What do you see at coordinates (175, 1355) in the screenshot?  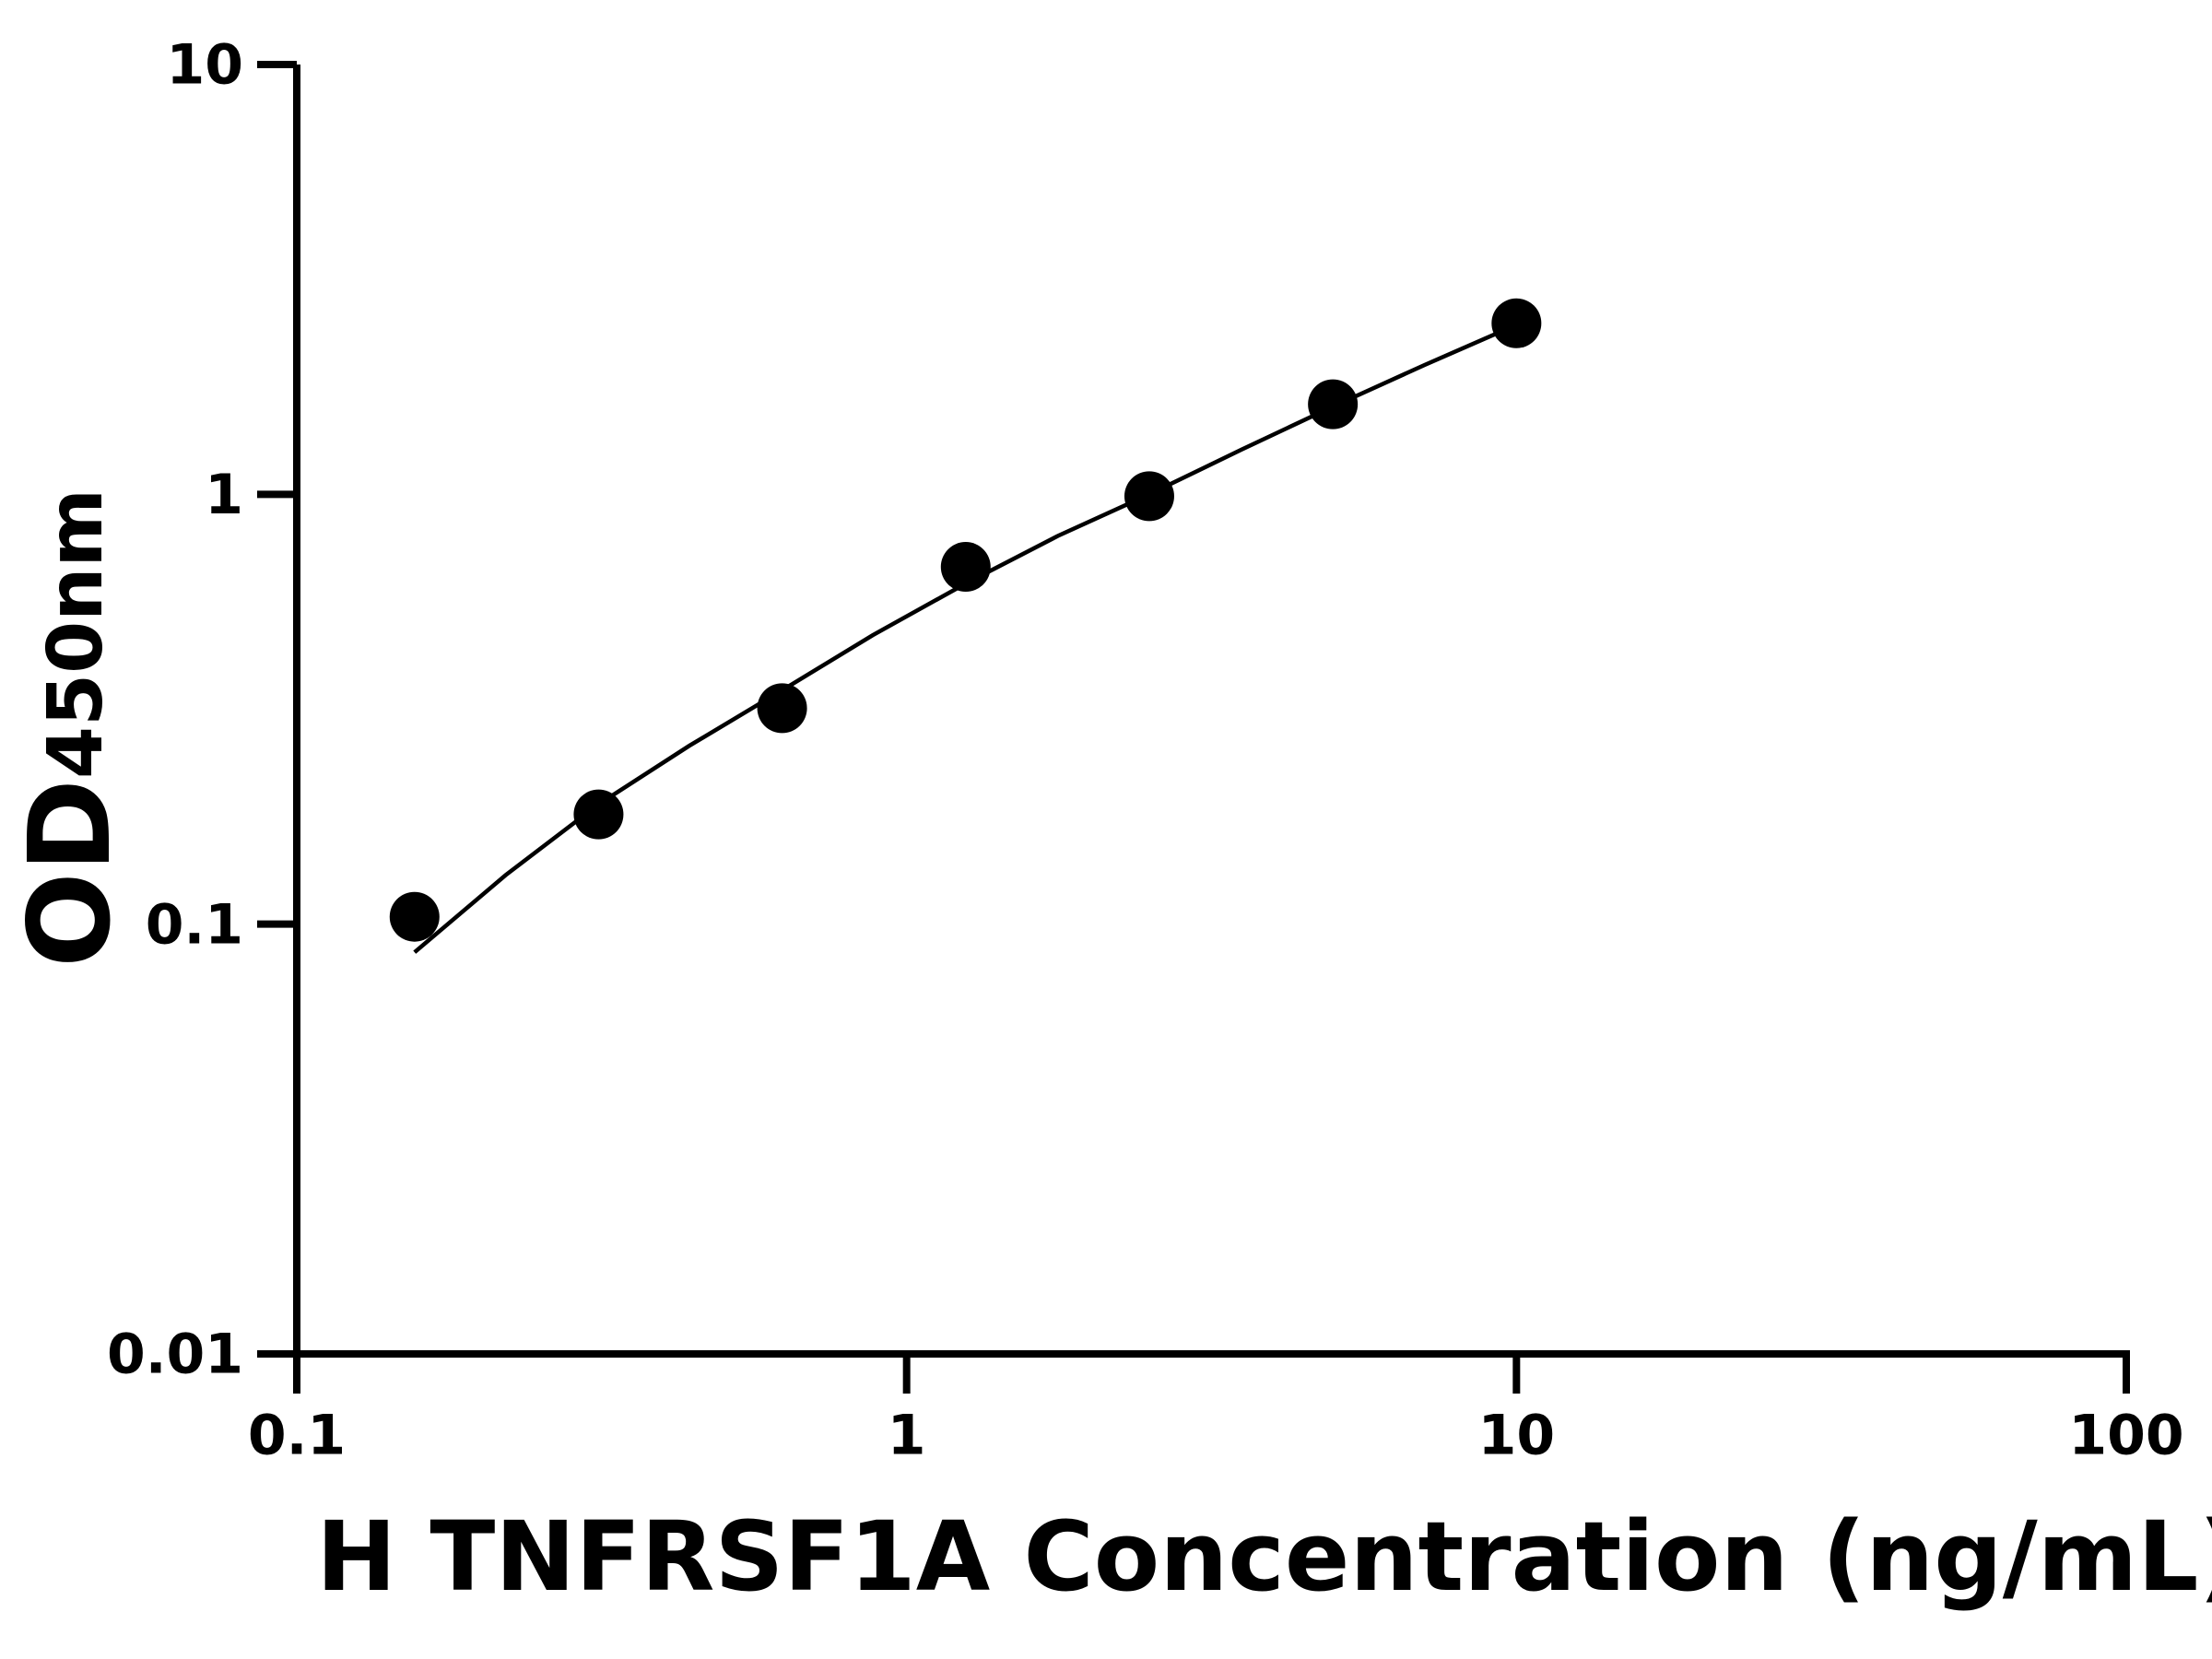 I see `y-tick-label: 0.01` at bounding box center [175, 1355].